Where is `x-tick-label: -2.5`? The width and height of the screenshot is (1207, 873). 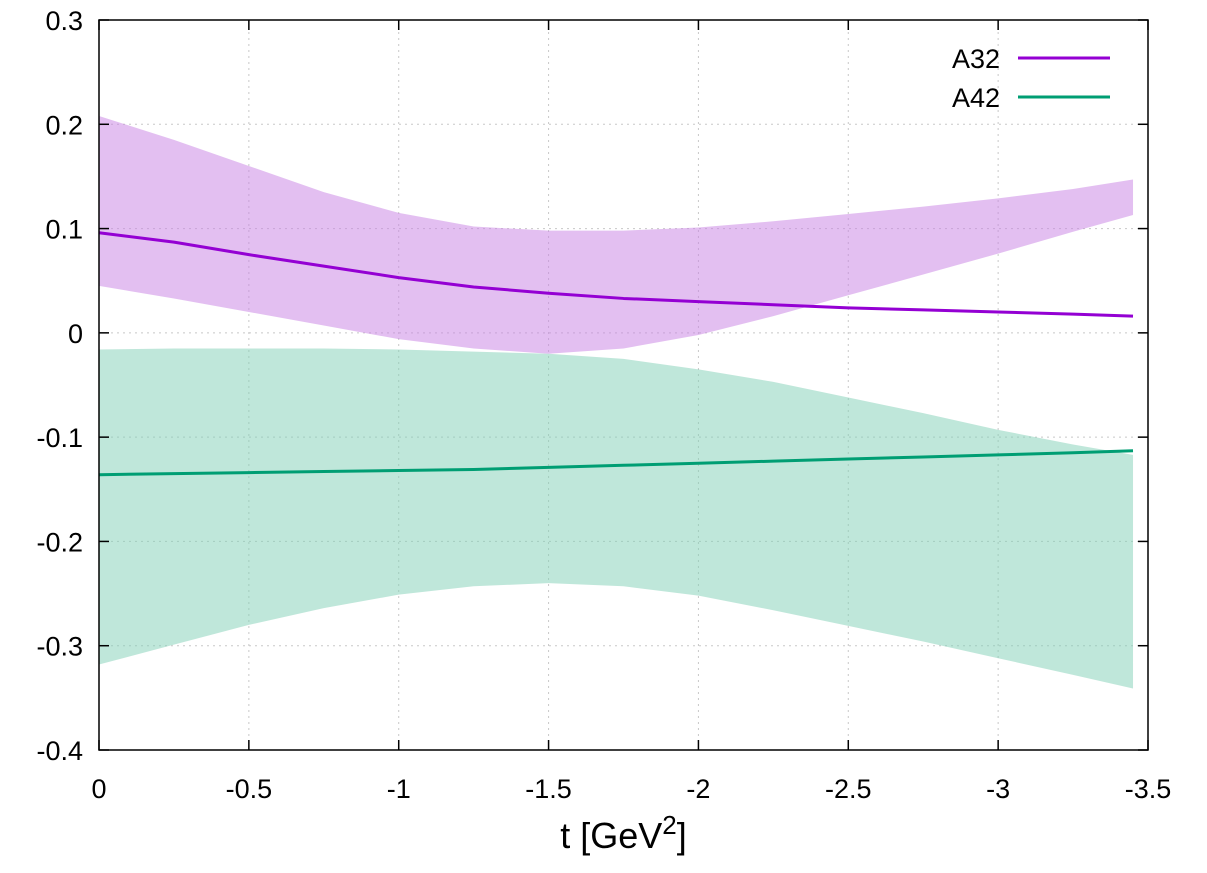 x-tick-label: -2.5 is located at coordinates (848, 789).